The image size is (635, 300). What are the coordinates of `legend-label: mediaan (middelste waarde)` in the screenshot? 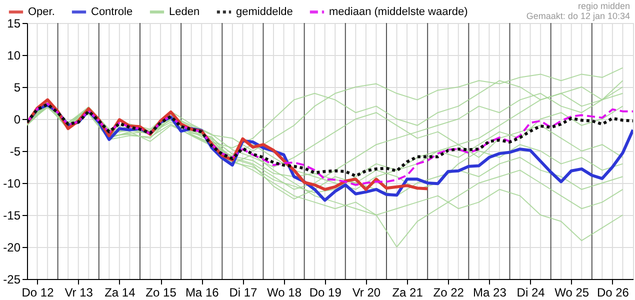 It's located at (398, 12).